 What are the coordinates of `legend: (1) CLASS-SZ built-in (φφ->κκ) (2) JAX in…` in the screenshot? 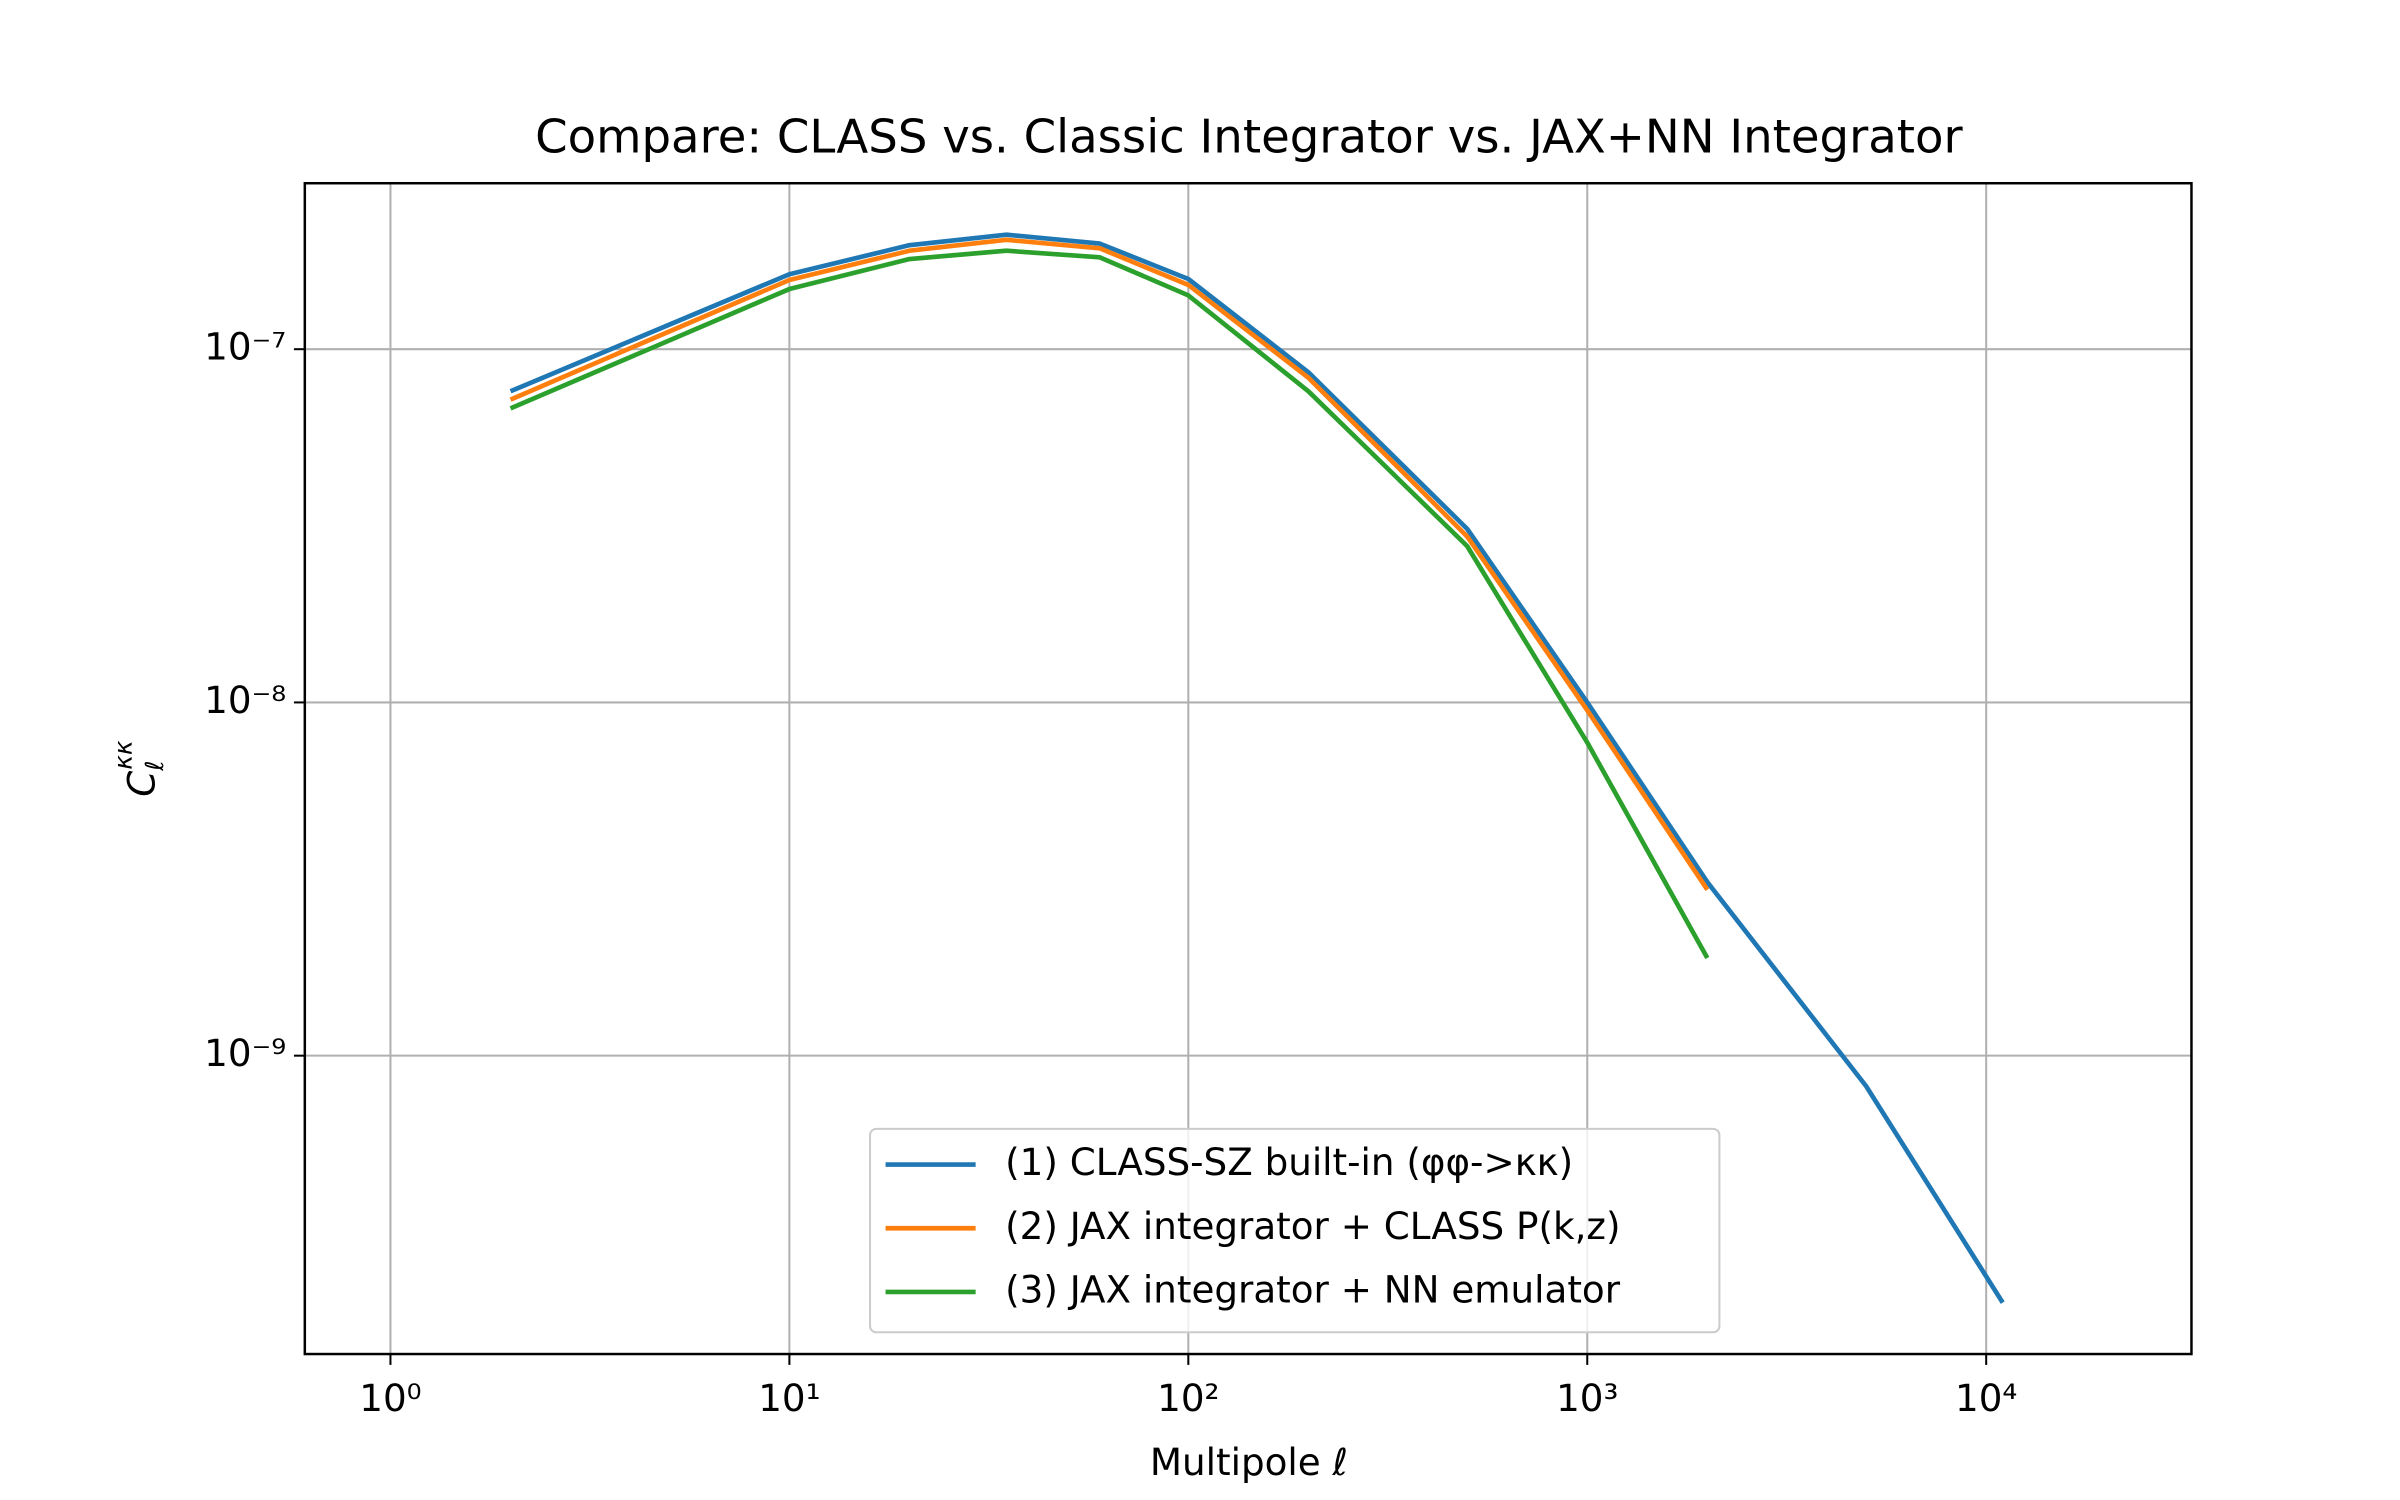 It's located at (1295, 1230).